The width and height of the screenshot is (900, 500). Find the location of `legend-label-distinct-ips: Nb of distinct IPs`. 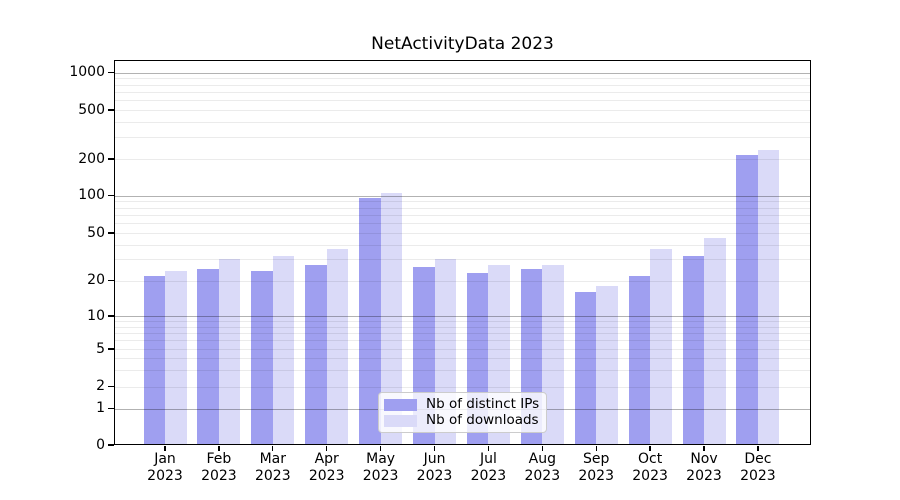

legend-label-distinct-ips: Nb of distinct IPs is located at coordinates (483, 404).